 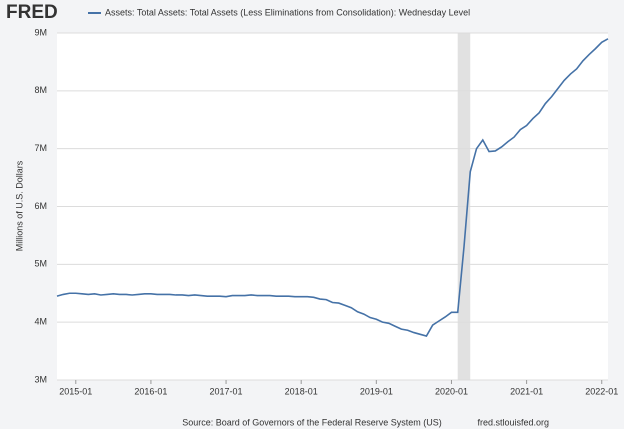 I want to click on y-tick-label: 5M, so click(x=40, y=264).